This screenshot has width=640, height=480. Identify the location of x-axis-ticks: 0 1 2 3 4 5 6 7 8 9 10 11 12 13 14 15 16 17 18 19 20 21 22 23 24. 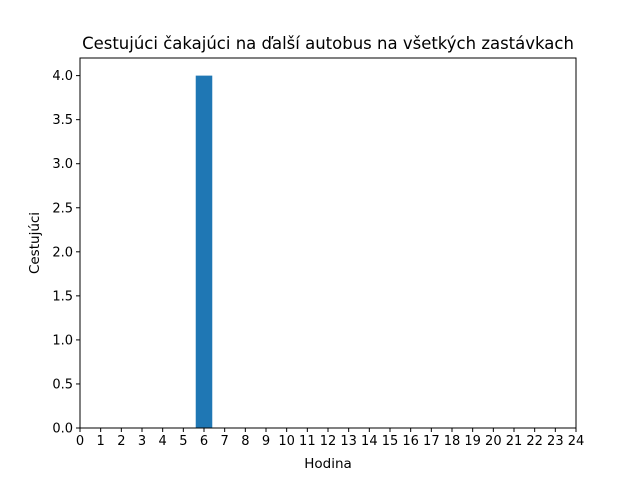
(330, 438).